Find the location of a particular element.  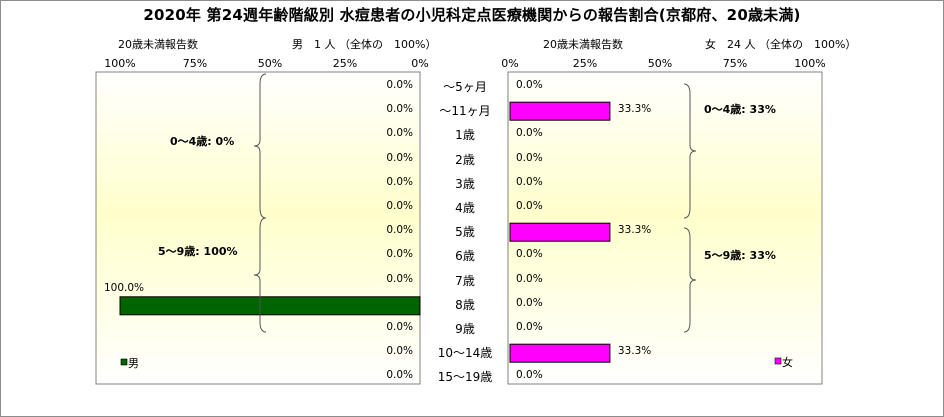

right-x-tick-label: 100% is located at coordinates (810, 63).